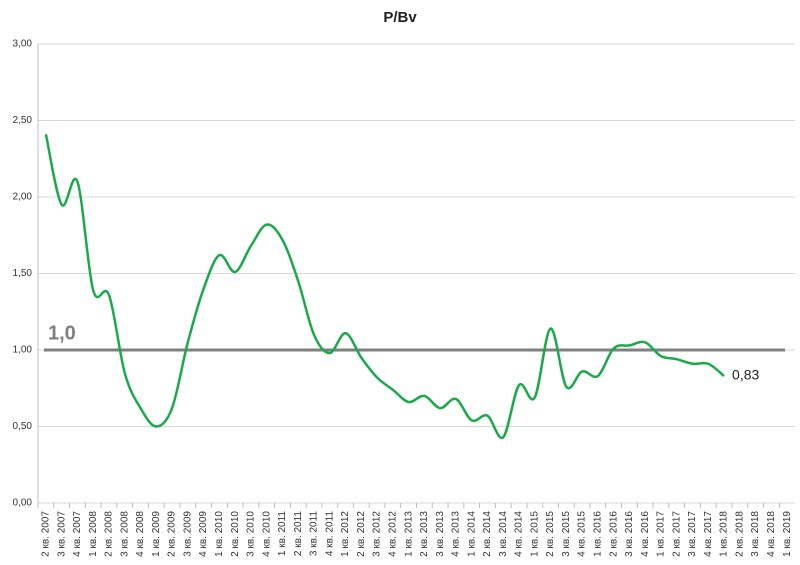 The image size is (800, 565). I want to click on x-tick-label: 1 кв. 2012, so click(345, 534).